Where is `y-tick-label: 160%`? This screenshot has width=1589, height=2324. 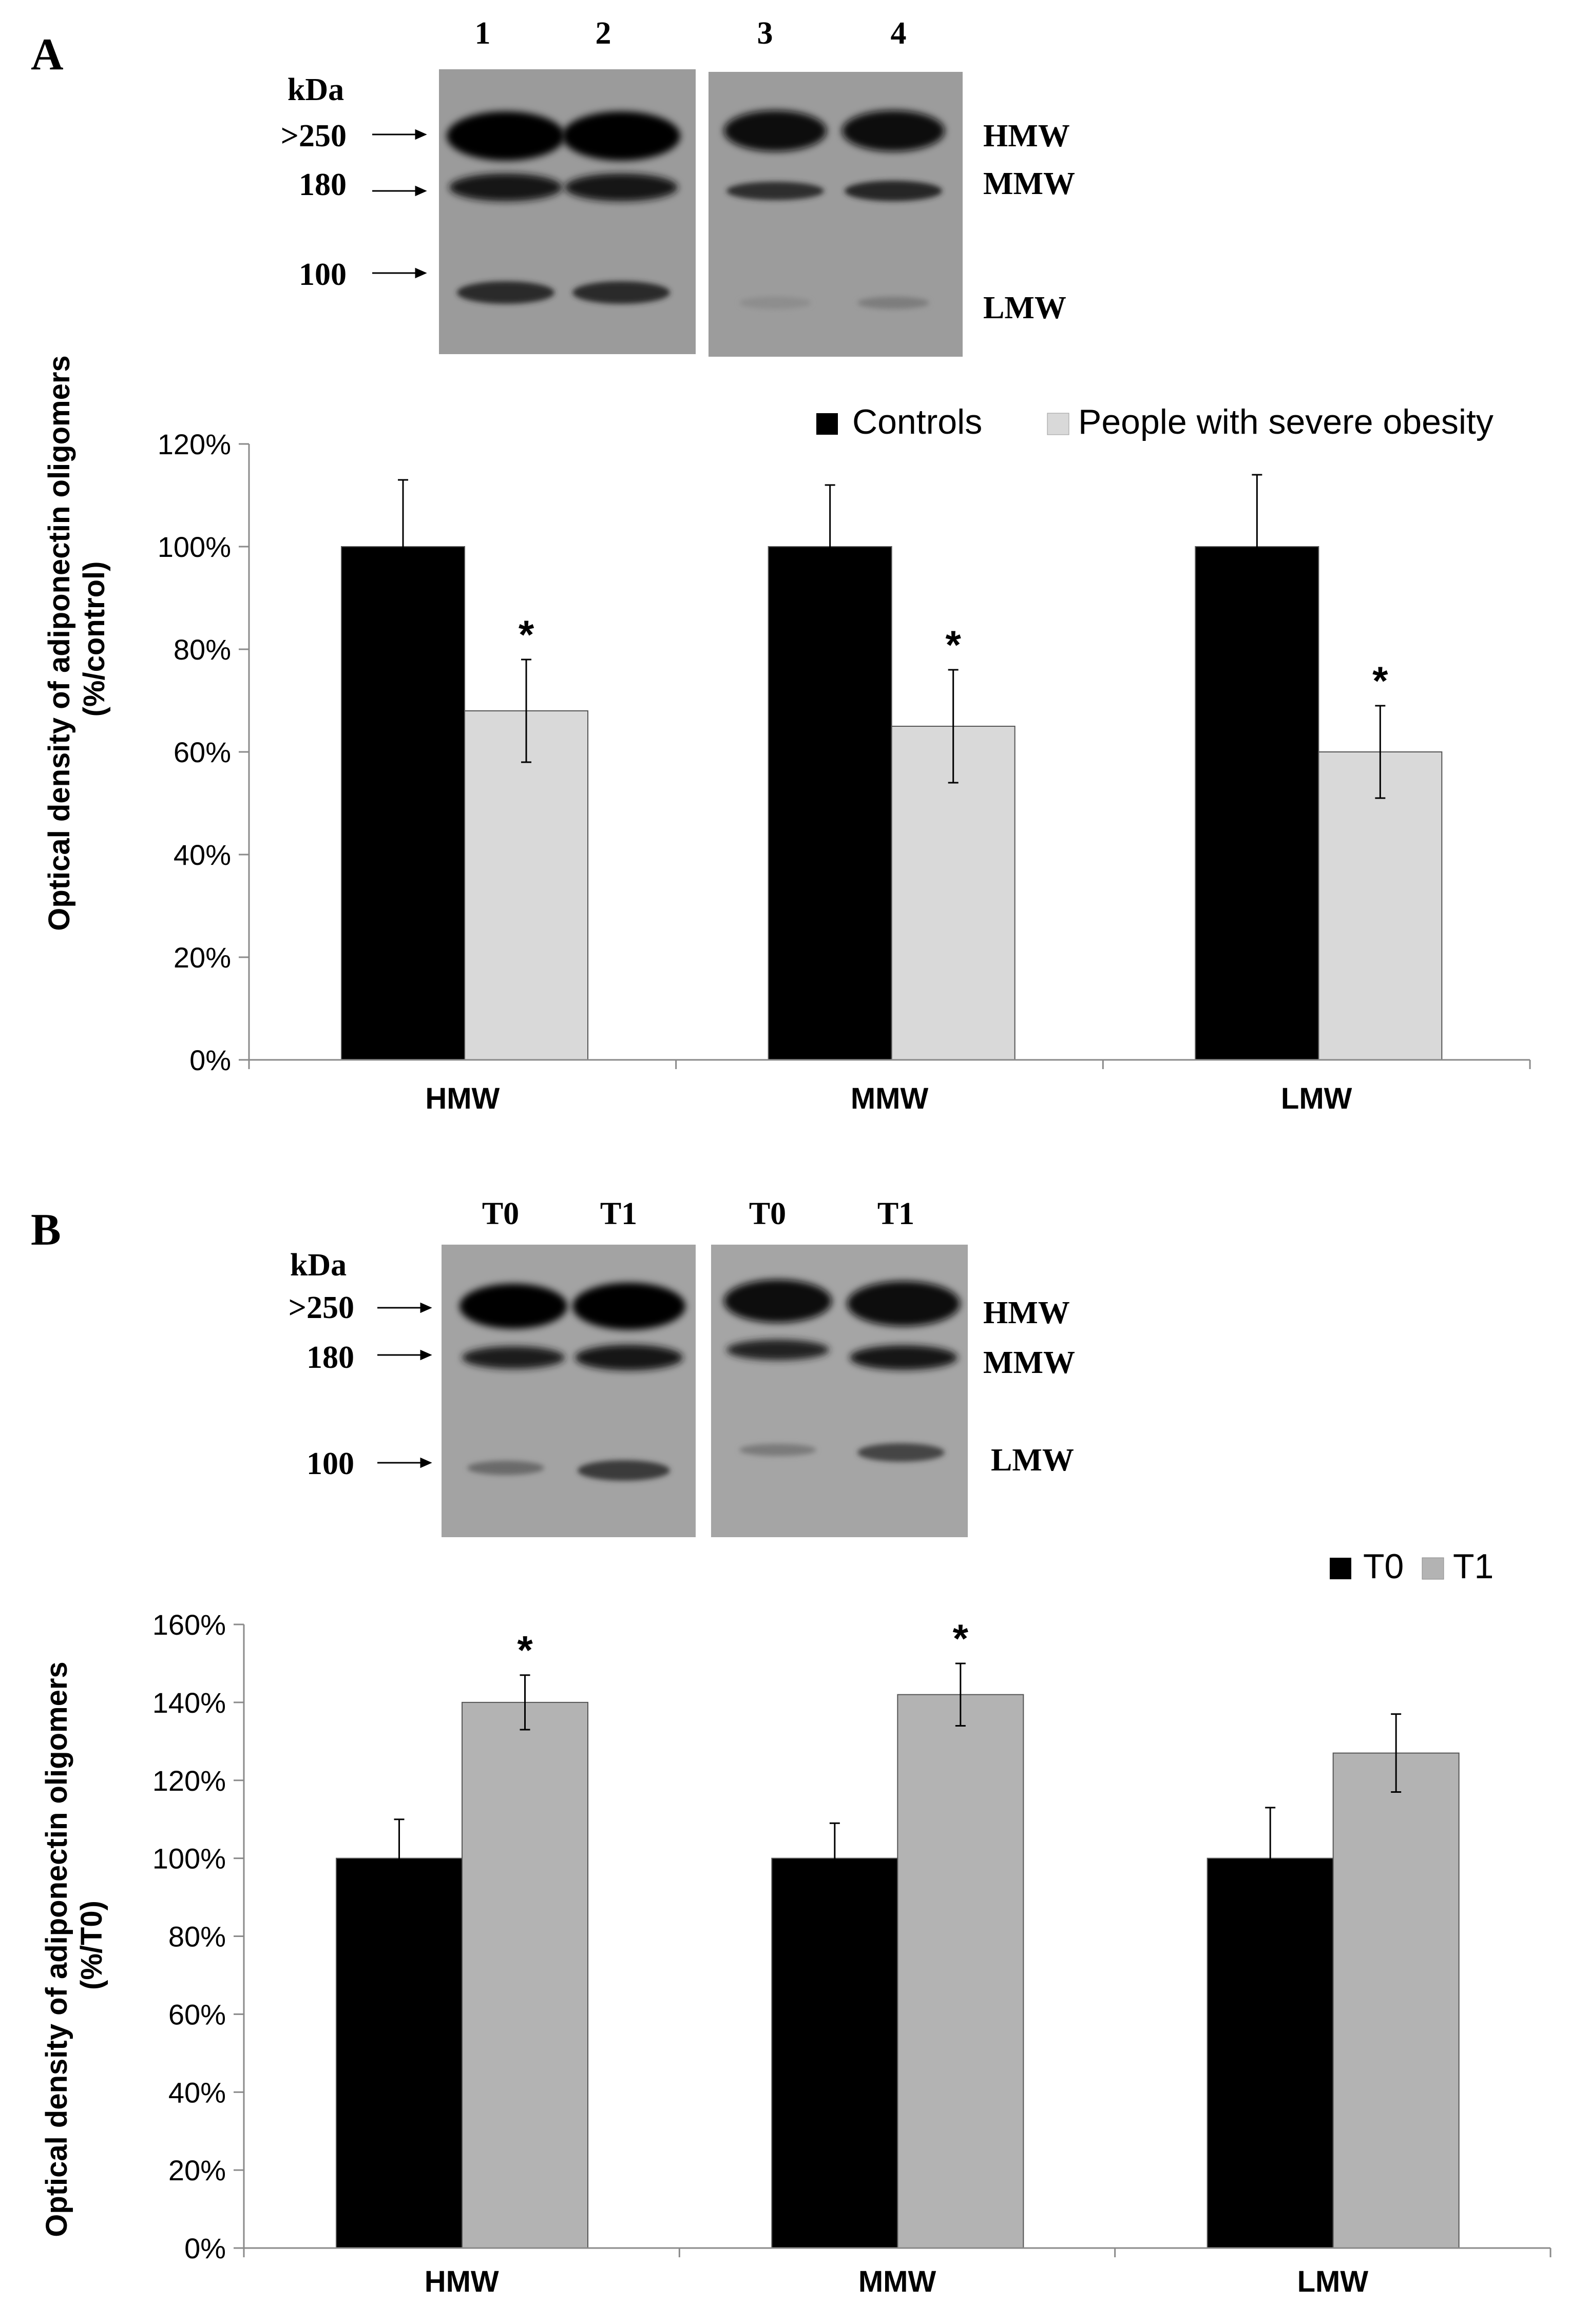 y-tick-label: 160% is located at coordinates (189, 1625).